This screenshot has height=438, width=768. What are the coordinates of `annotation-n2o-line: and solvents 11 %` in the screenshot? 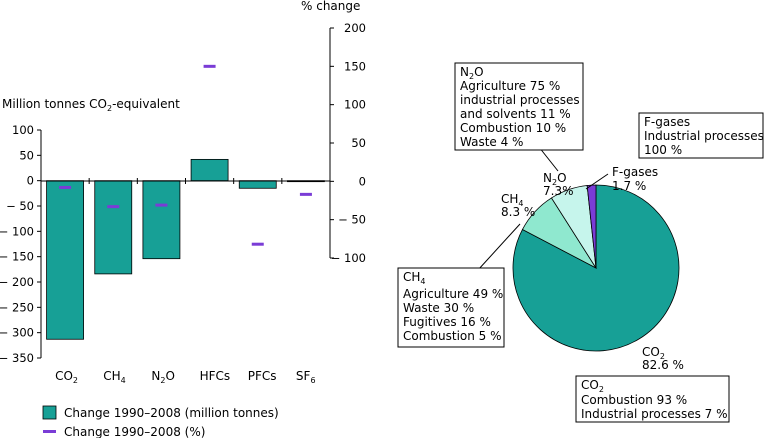 It's located at (515, 114).